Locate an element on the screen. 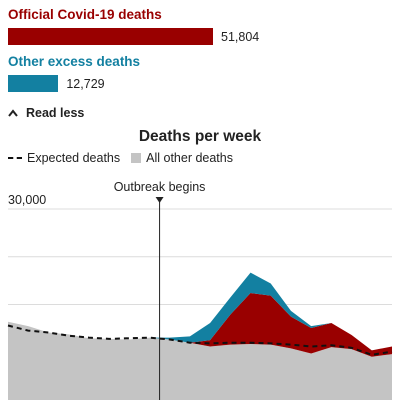 This screenshot has height=400, width=400. read-less-label: Read less is located at coordinates (55, 113).